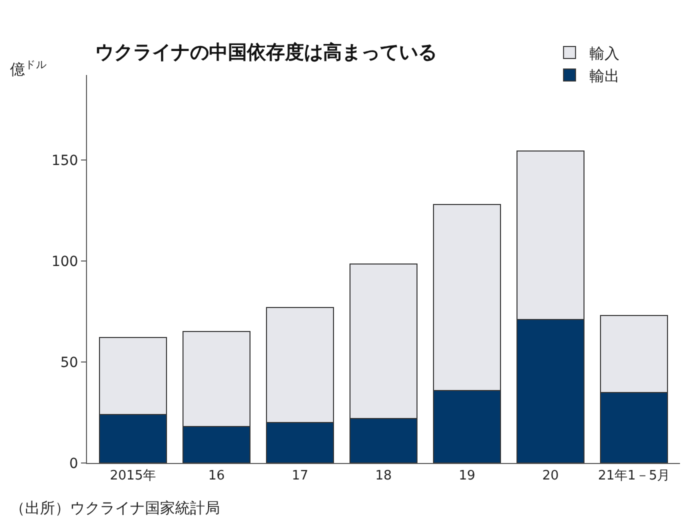 Image resolution: width=696 pixels, height=524 pixels. What do you see at coordinates (605, 53) in the screenshot?
I see `legend-label: 輸入` at bounding box center [605, 53].